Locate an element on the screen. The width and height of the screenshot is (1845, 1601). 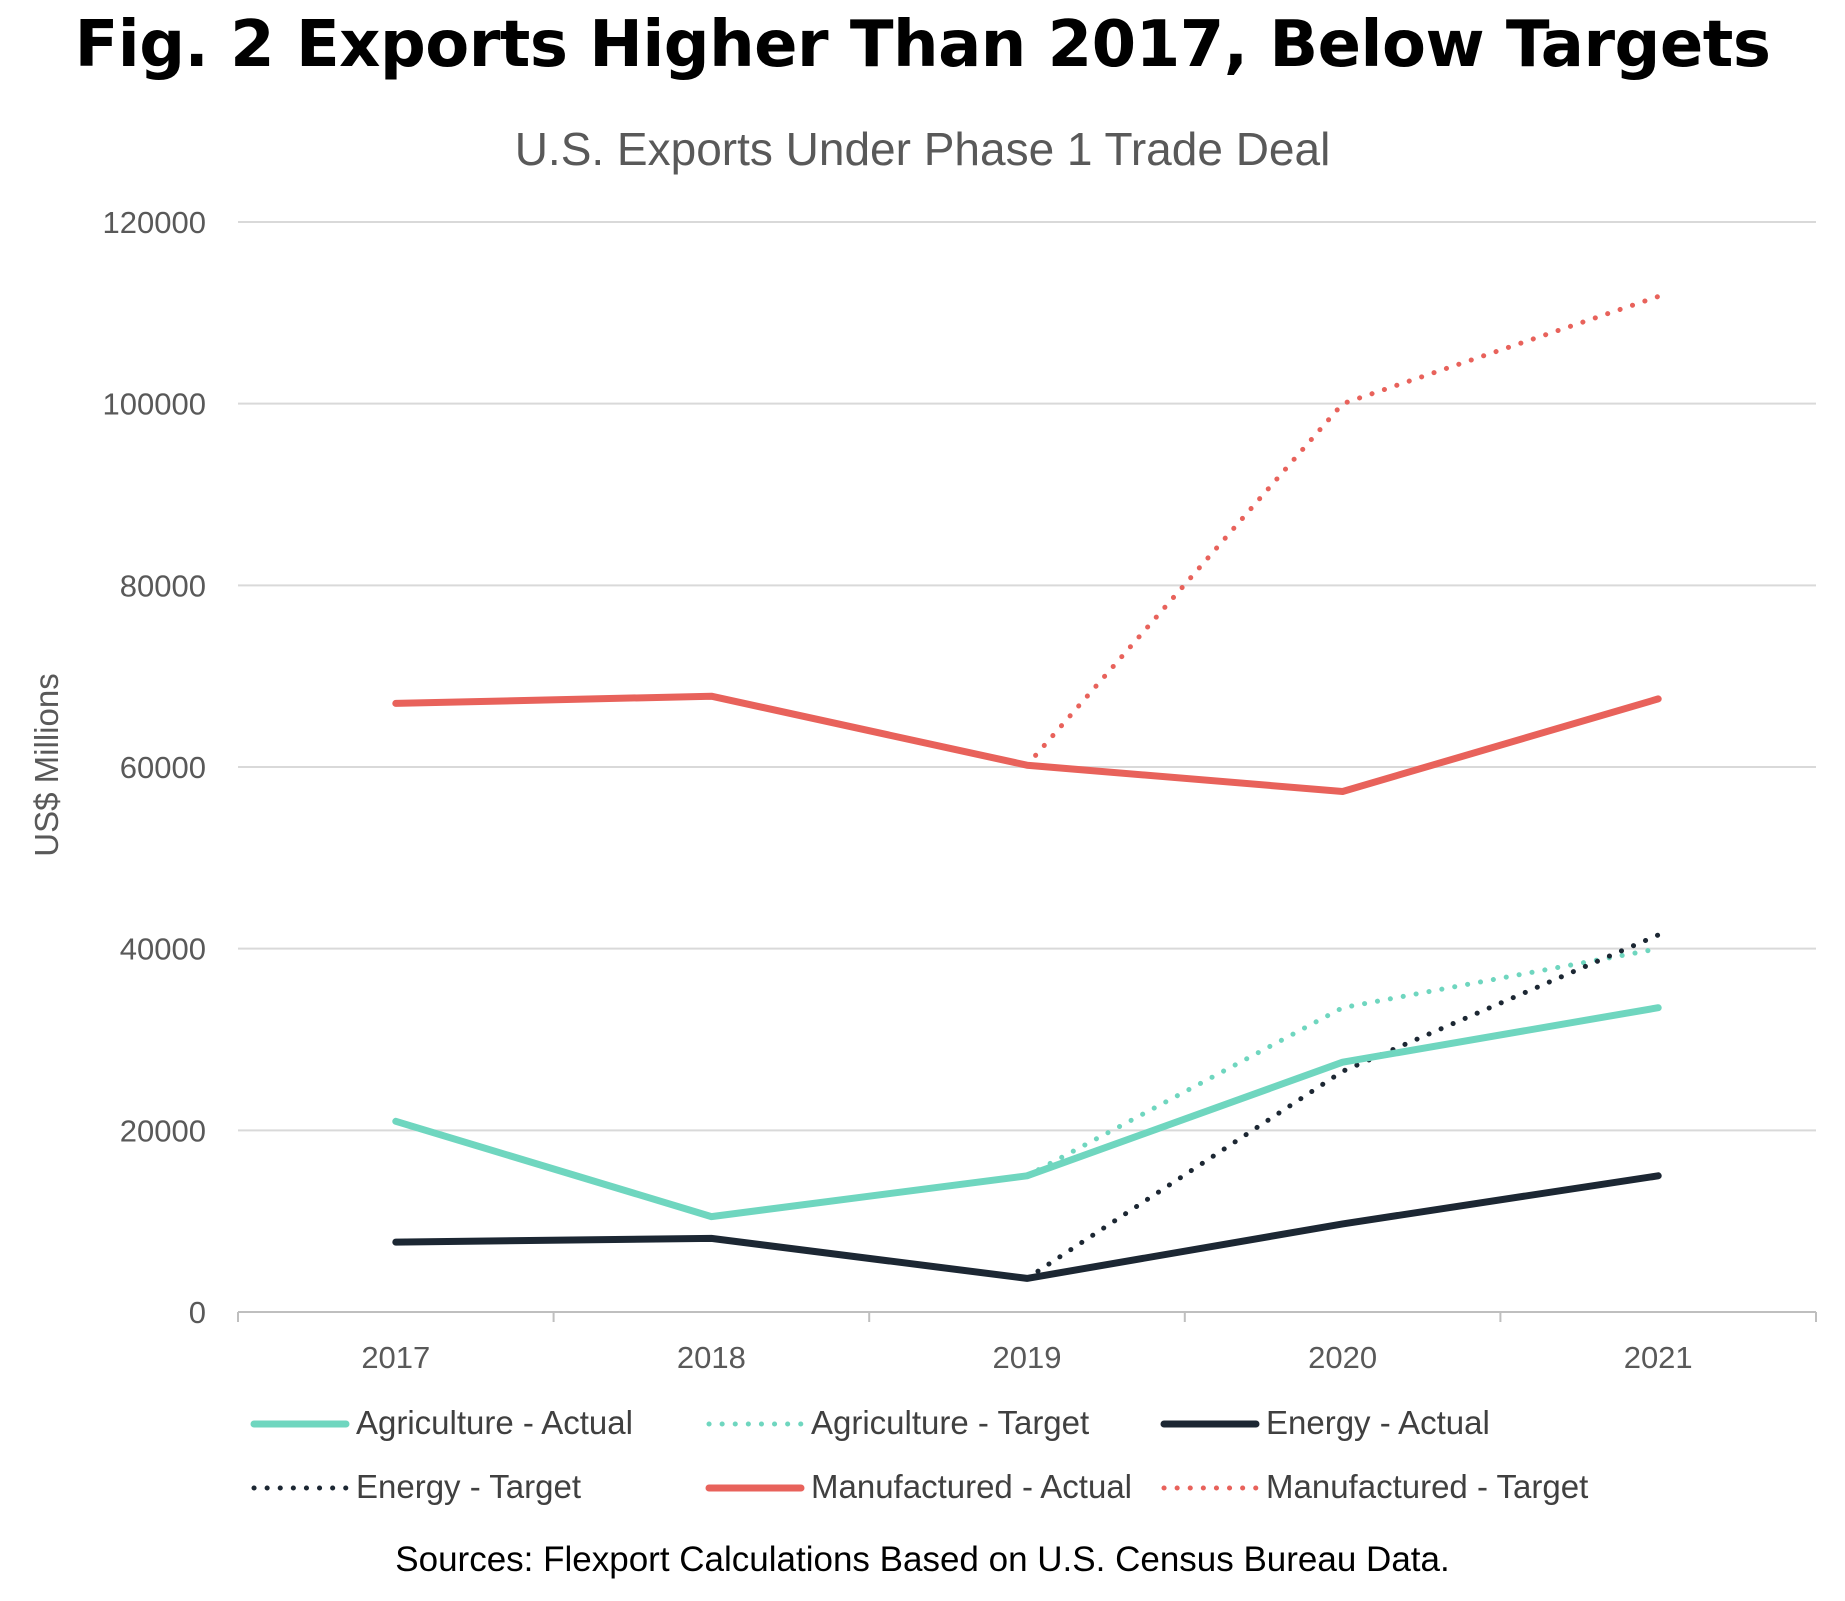
legend-item-agriculture-actual: Agriculture - Actual is located at coordinates (441, 1423).